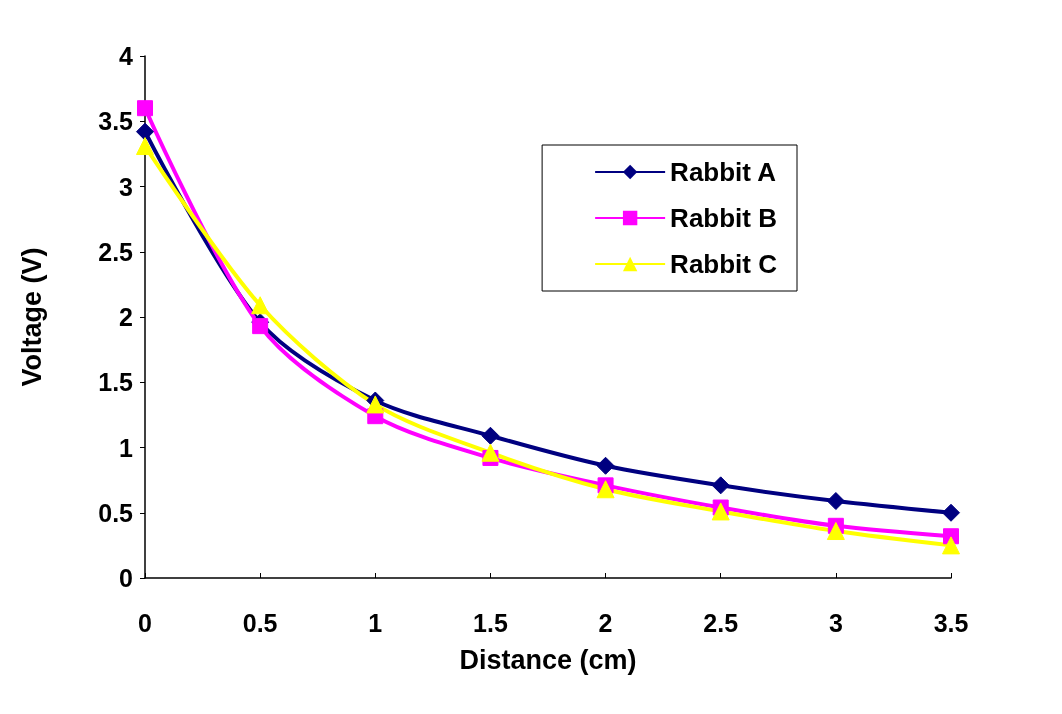 The width and height of the screenshot is (1062, 714). I want to click on y-axis-title: Voltage (V), so click(31, 317).